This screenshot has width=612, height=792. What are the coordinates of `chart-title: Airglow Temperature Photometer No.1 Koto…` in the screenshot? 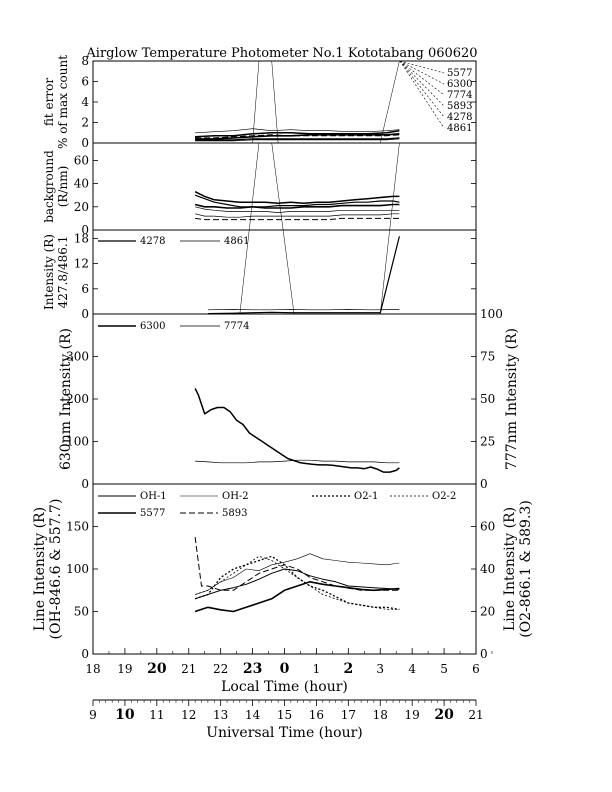 It's located at (281, 53).